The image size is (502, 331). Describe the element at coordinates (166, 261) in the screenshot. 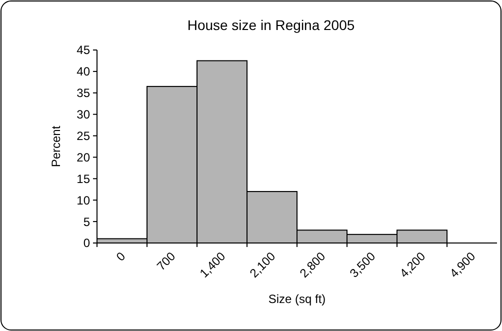

I see `x-tick-label: 700` at that location.